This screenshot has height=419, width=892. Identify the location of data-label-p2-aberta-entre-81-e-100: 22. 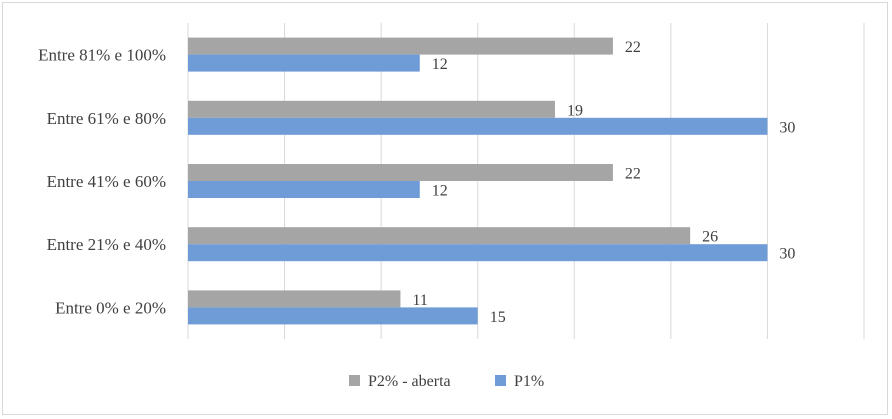
(633, 47).